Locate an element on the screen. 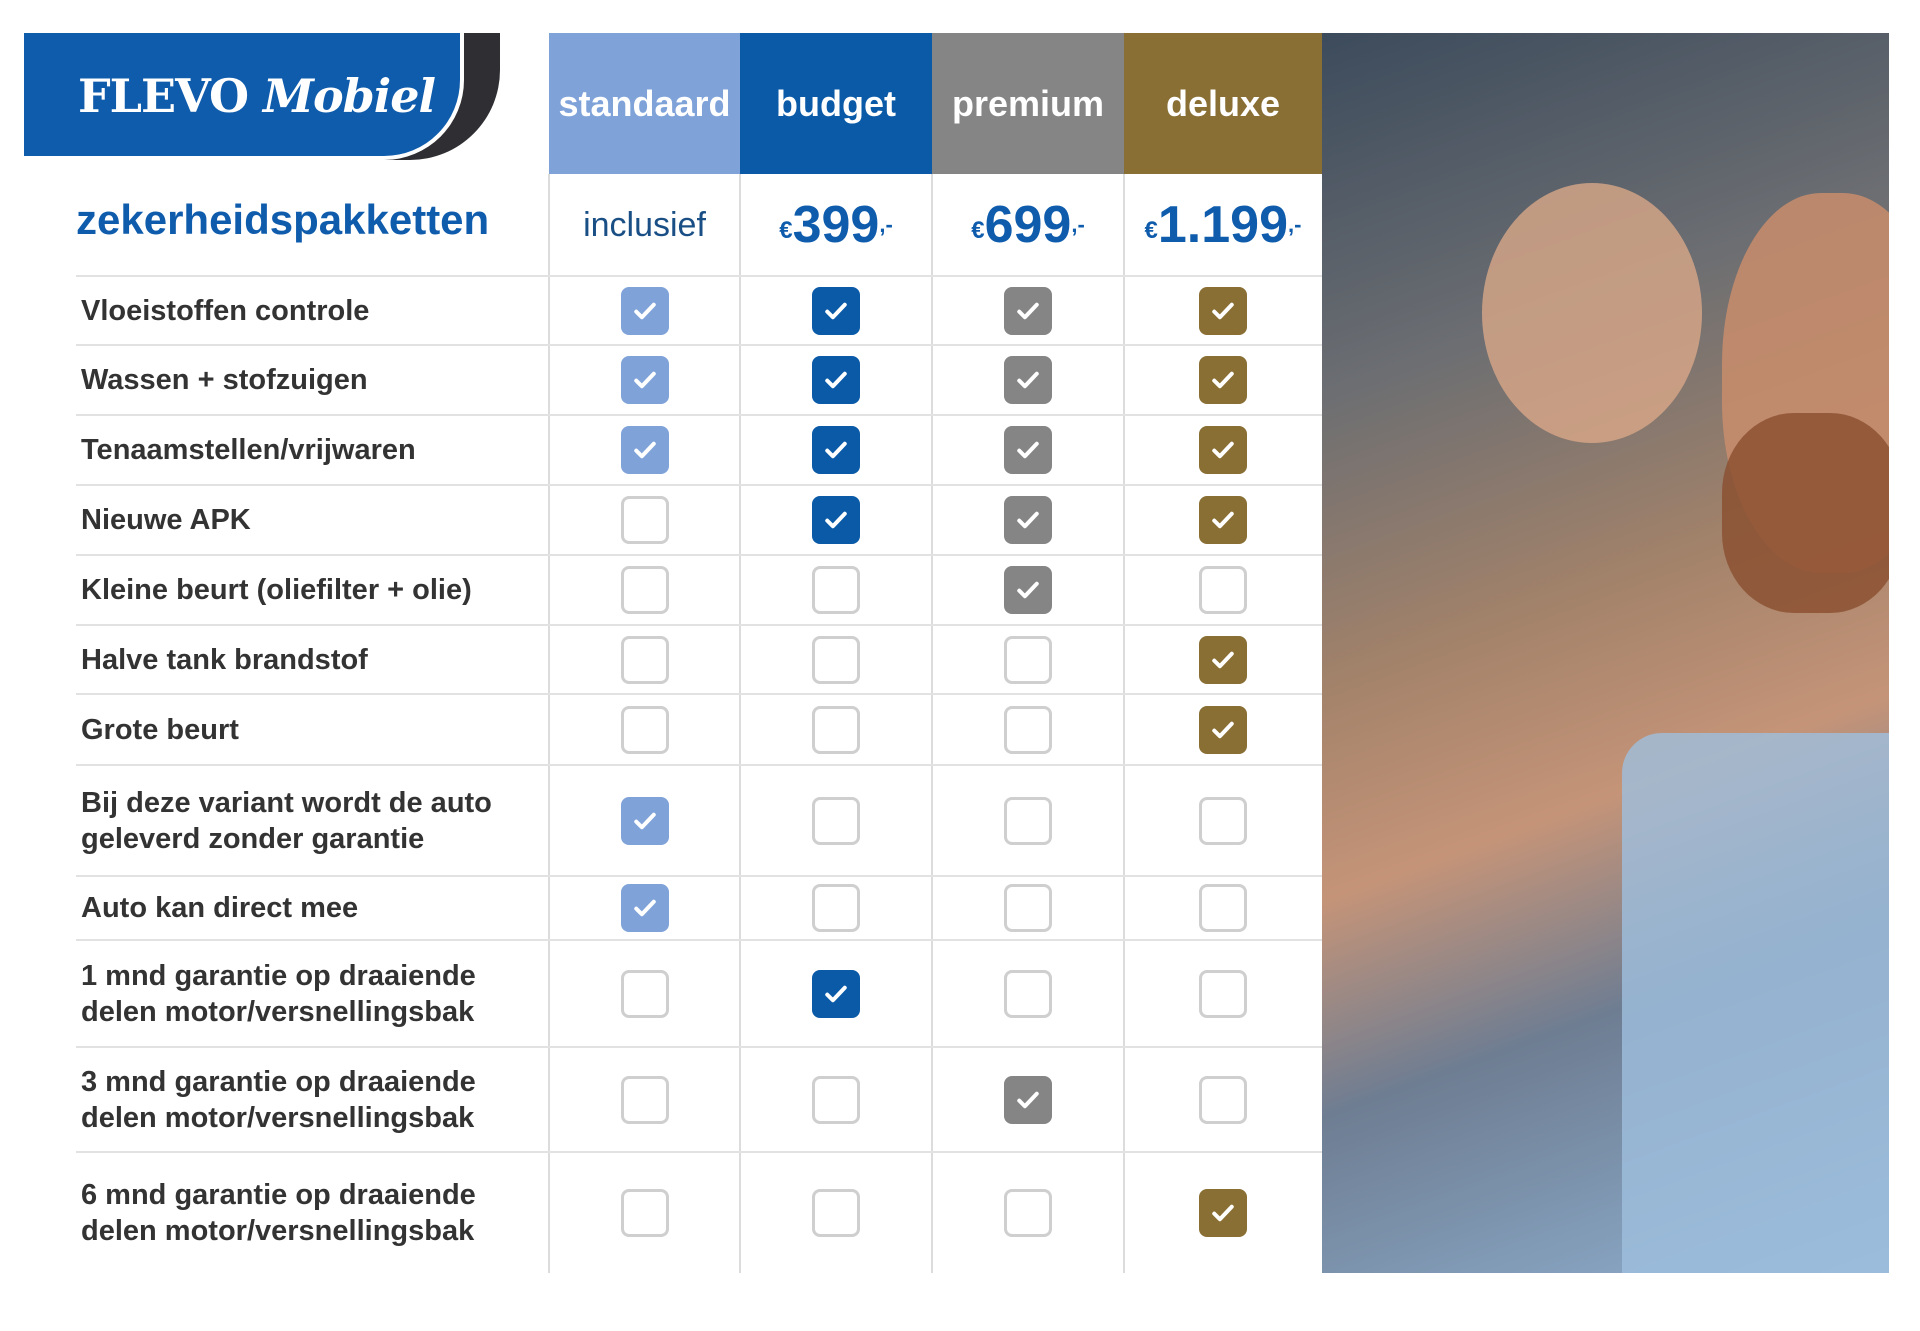 The image size is (1920, 1331). feature-label: Tenaamstellen/vrijwaren is located at coordinates (248, 450).